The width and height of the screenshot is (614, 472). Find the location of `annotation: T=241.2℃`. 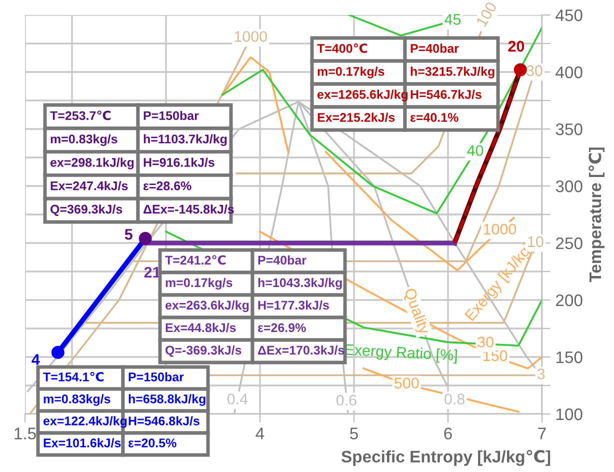

annotation: T=241.2℃ is located at coordinates (195, 260).